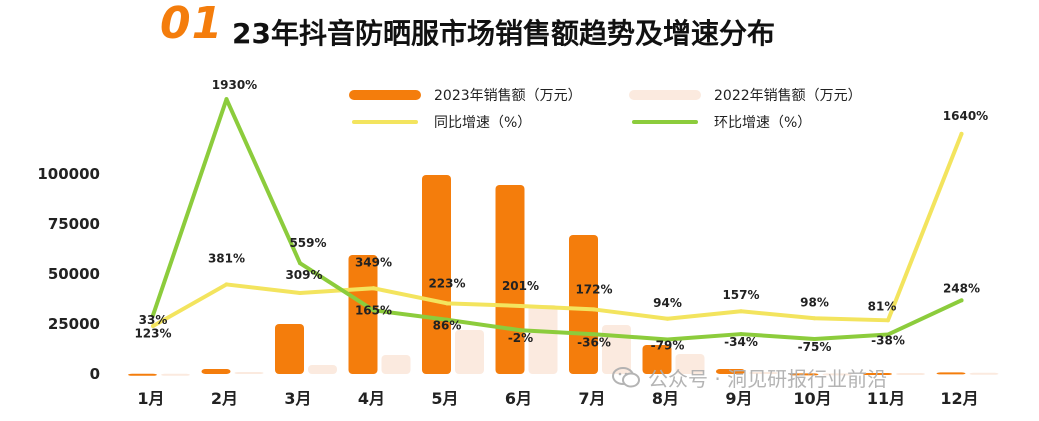 This screenshot has width=1039, height=421. What do you see at coordinates (593, 289) in the screenshot?
I see `yoy-data-label: 172%` at bounding box center [593, 289].